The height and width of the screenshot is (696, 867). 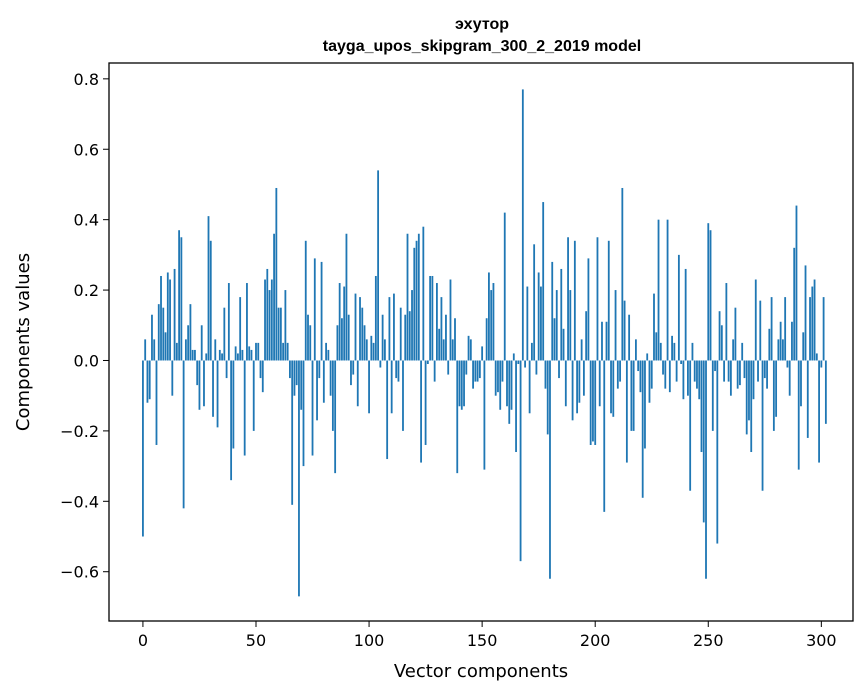 I want to click on x-tick-label: 250, so click(x=708, y=640).